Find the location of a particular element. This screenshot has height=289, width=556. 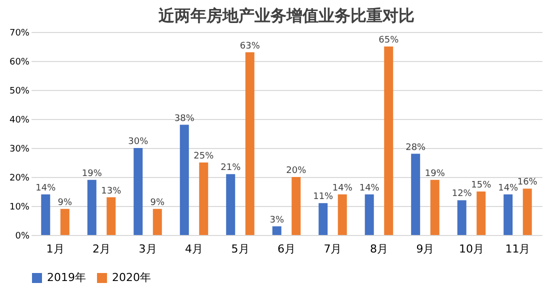

data-label: 3% is located at coordinates (277, 220).